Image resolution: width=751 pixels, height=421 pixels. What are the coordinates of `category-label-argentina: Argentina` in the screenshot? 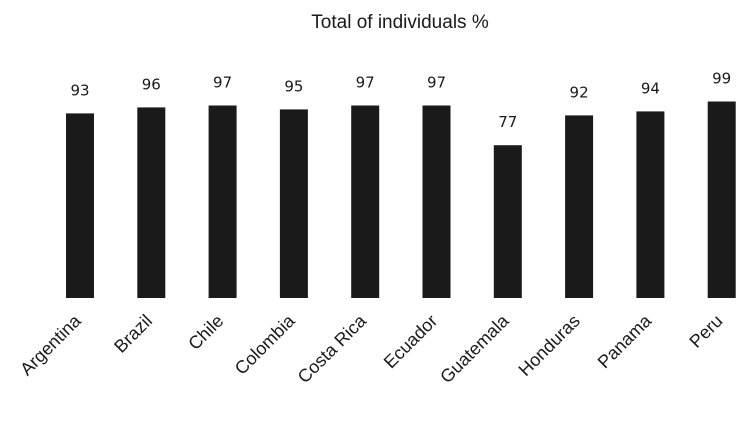 It's located at (50, 344).